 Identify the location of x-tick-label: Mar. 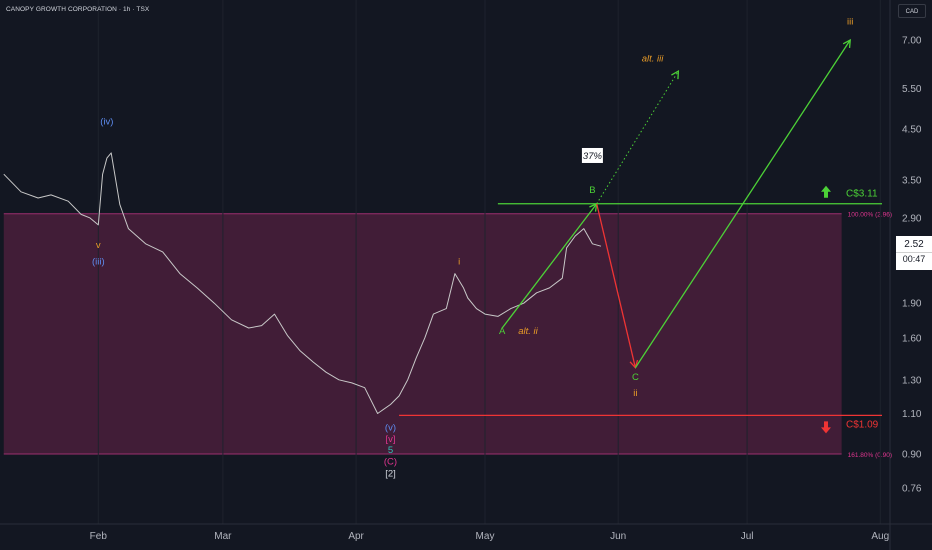
(223, 536).